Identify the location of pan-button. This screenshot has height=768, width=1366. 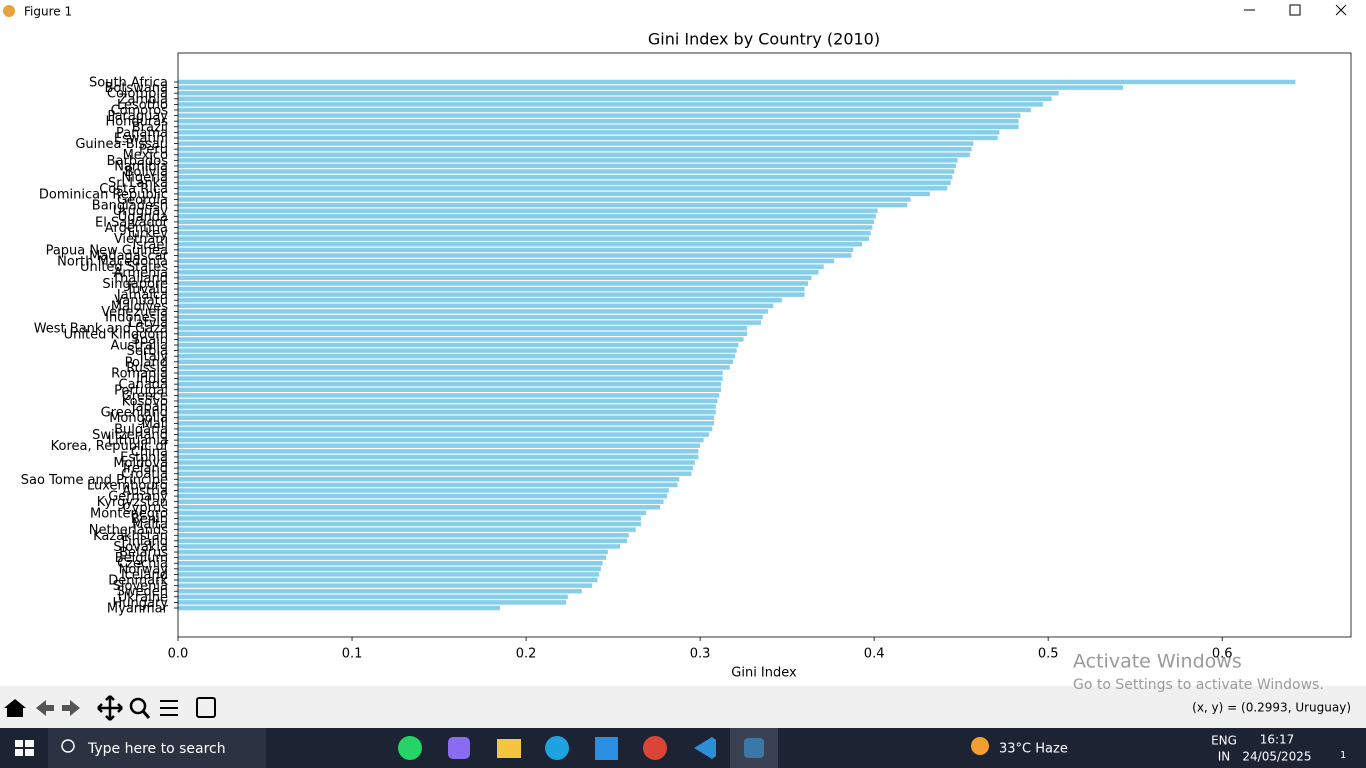
(110, 708).